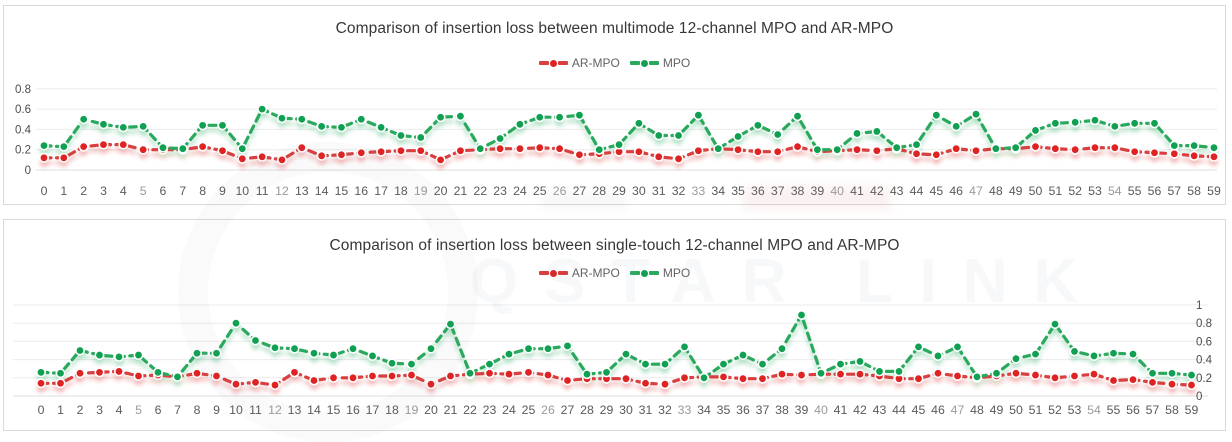  What do you see at coordinates (361, 191) in the screenshot?
I see `x-tick-label: 16` at bounding box center [361, 191].